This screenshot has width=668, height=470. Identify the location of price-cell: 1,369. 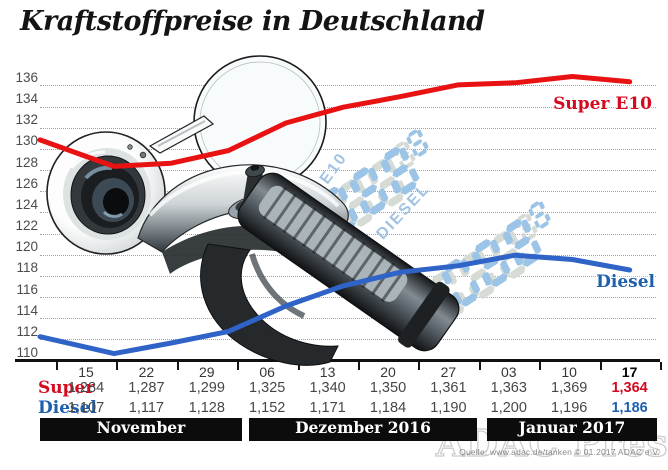
(569, 388).